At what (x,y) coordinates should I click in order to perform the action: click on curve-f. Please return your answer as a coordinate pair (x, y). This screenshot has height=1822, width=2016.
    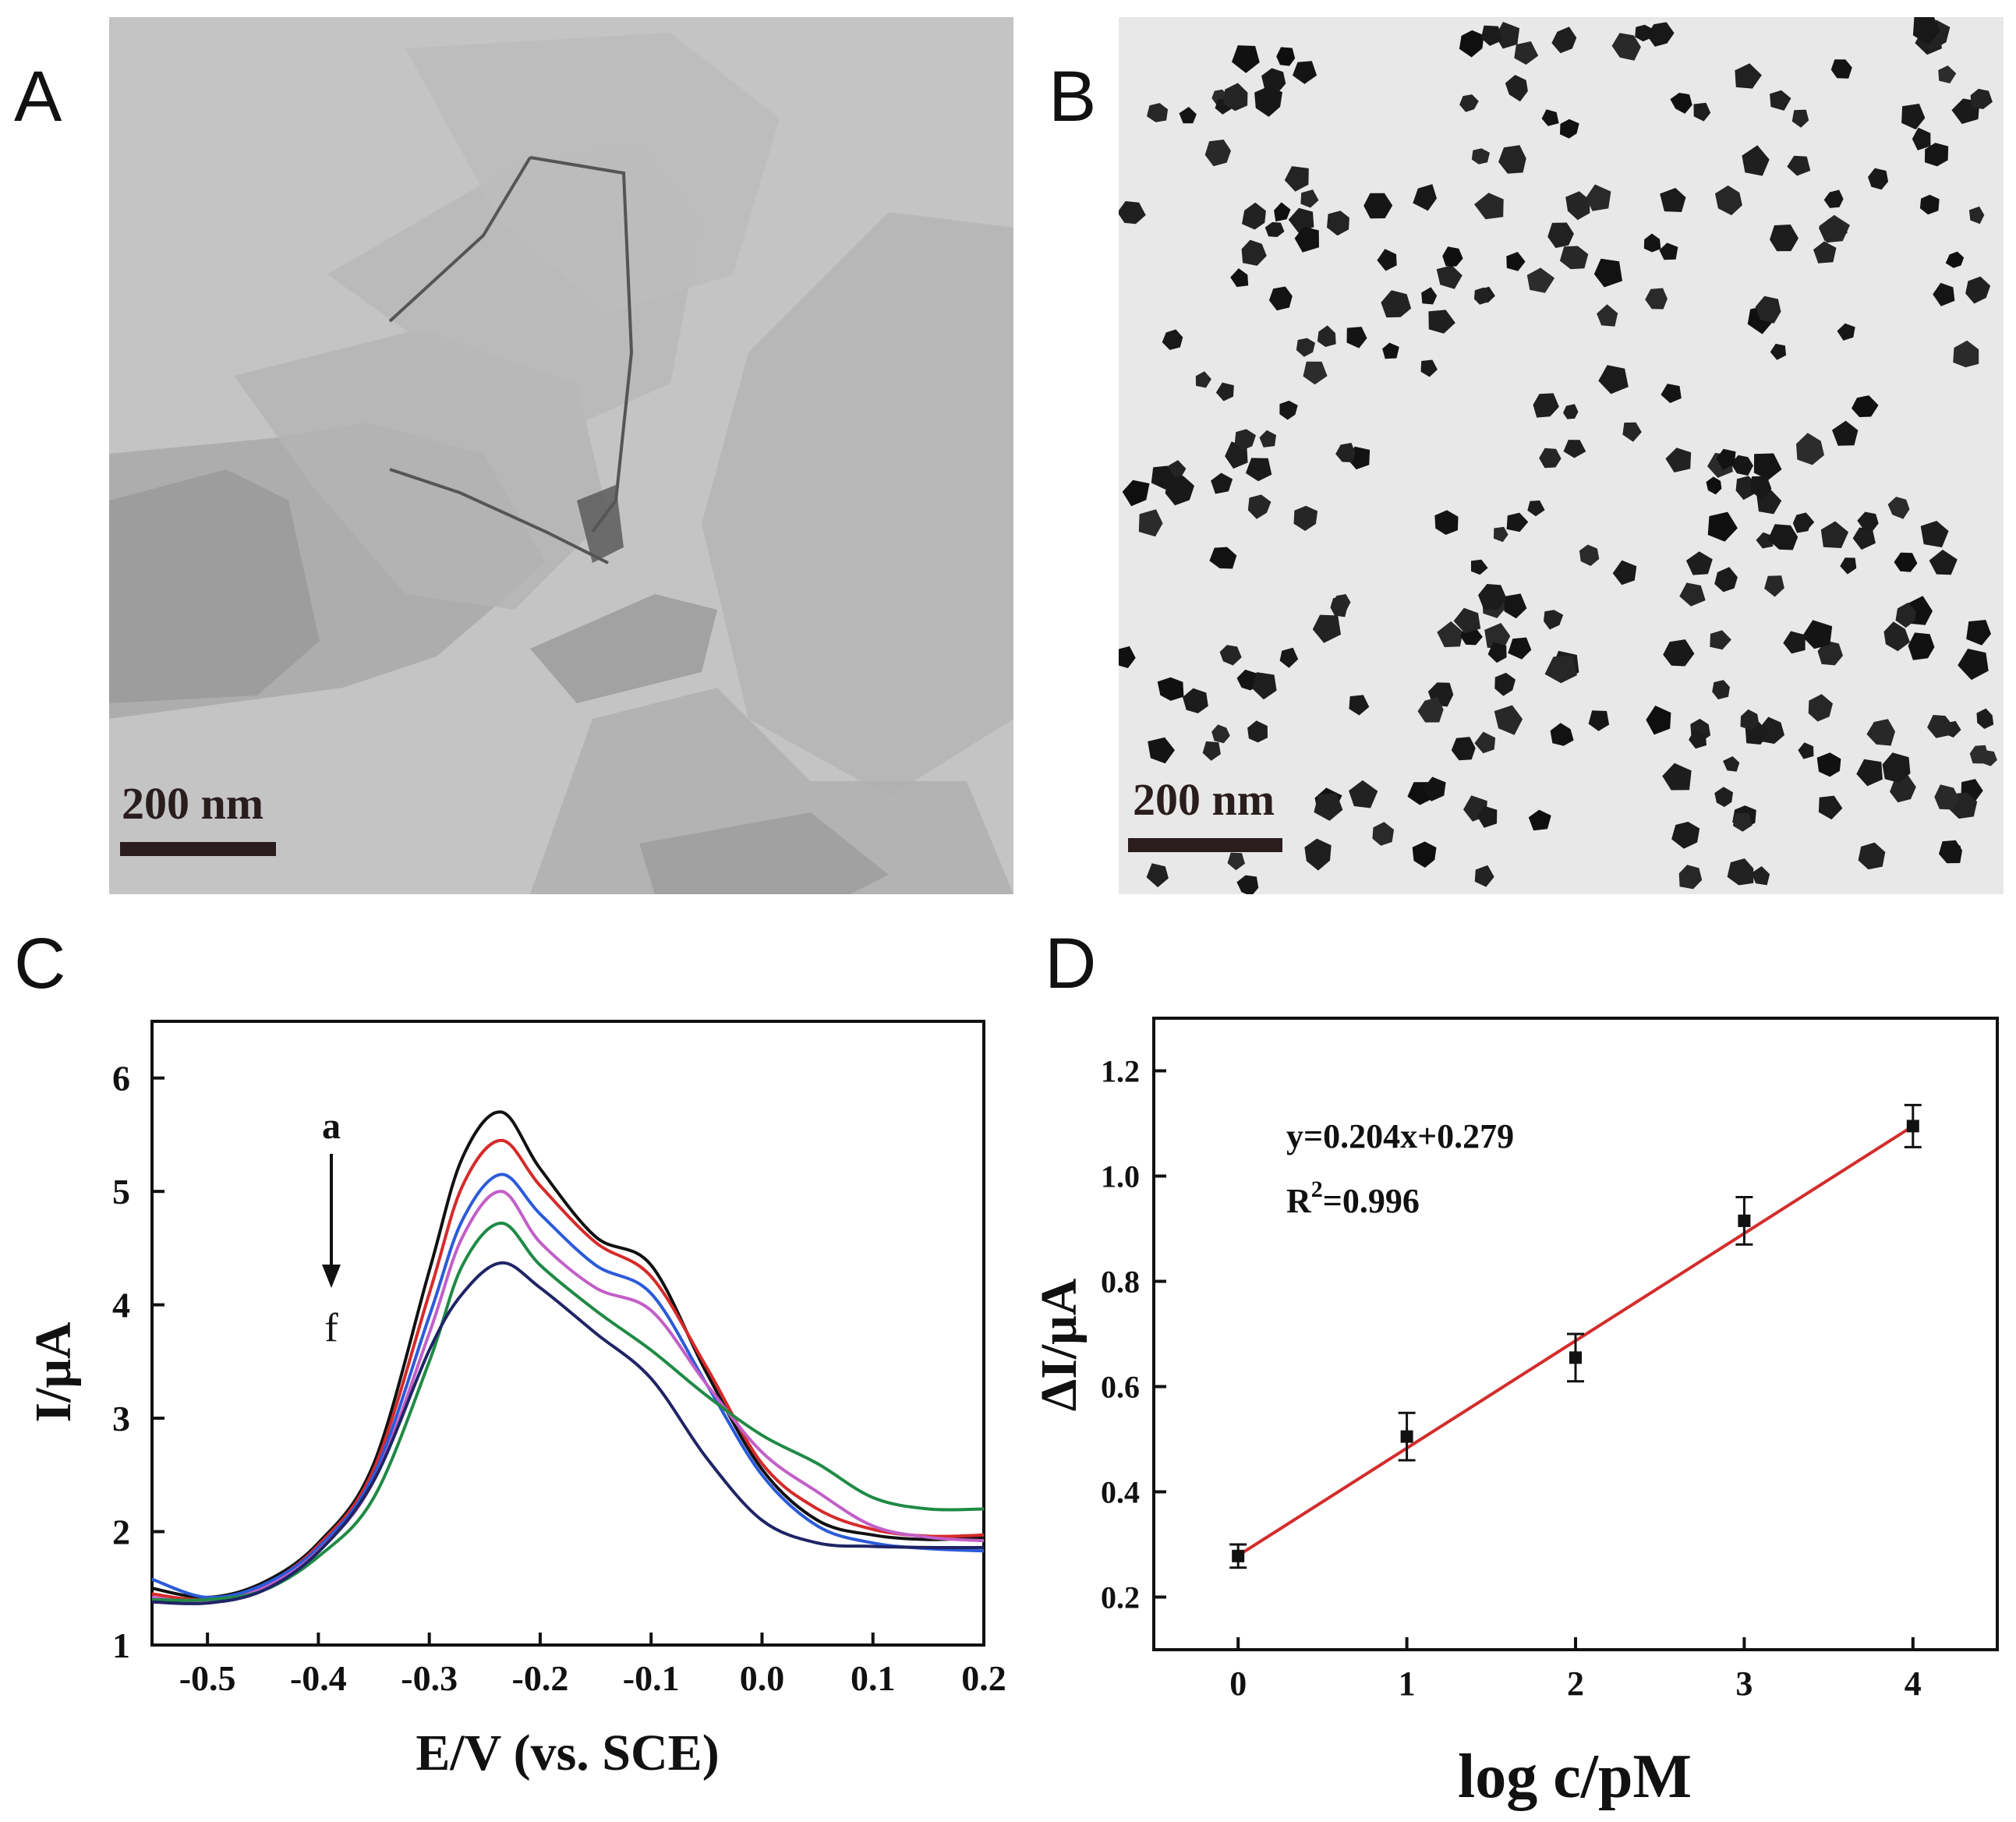
    Looking at the image, I should click on (568, 1433).